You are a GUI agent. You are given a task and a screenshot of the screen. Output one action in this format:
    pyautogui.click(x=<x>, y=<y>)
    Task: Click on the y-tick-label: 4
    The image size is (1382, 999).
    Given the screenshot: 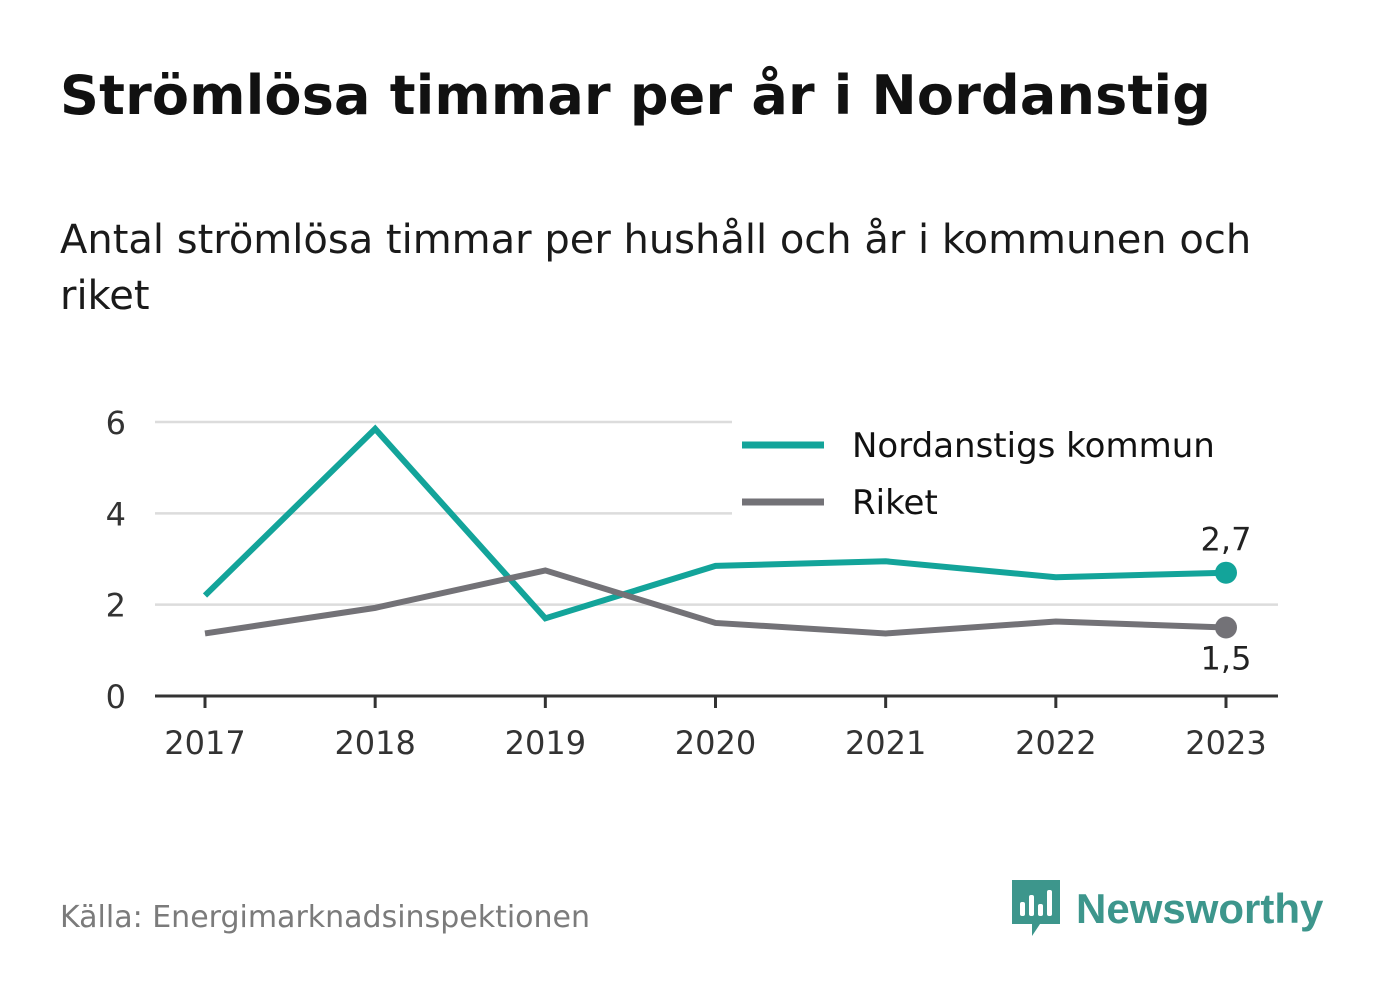 What is the action you would take?
    pyautogui.click(x=116, y=514)
    